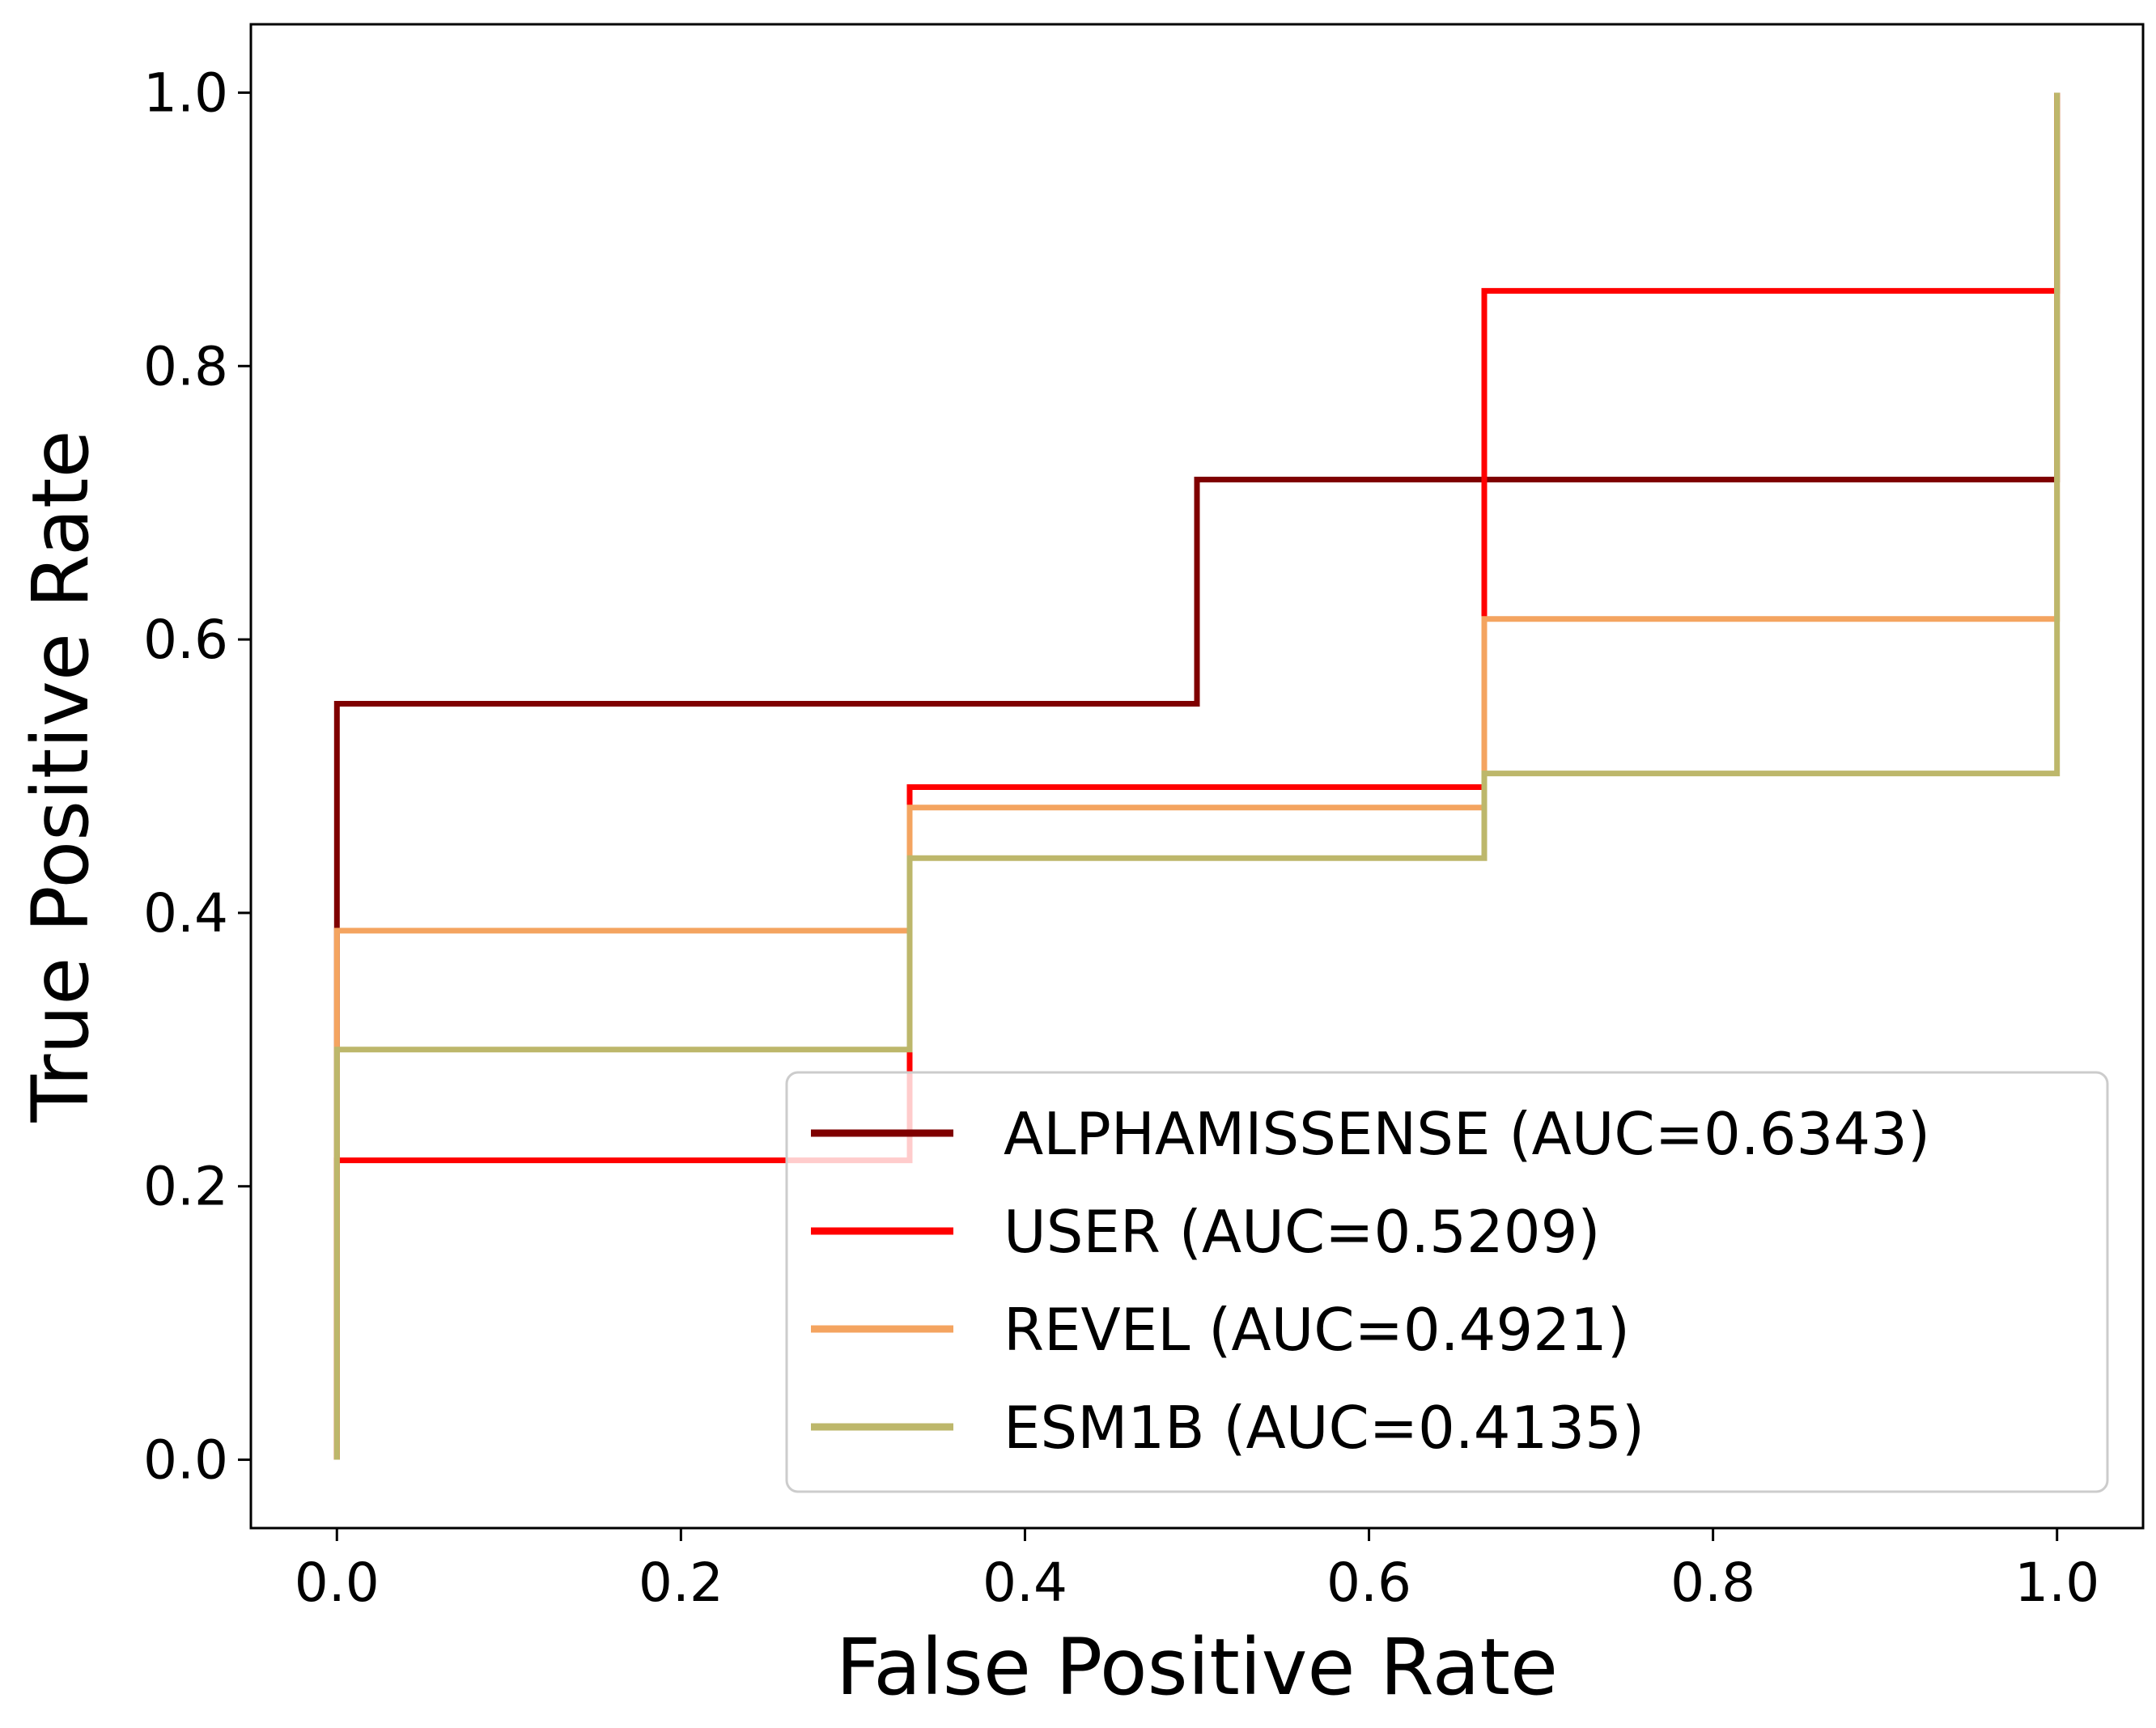 The width and height of the screenshot is (2156, 1728). Describe the element at coordinates (1324, 1428) in the screenshot. I see `legend-label: ESM1B (AUC=0.4135)` at that location.